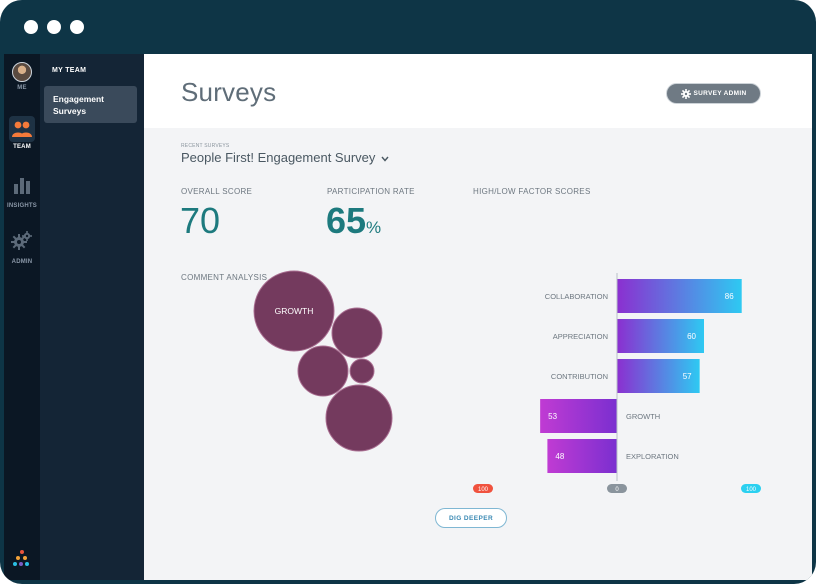 The image size is (816, 584). Describe the element at coordinates (346, 220) in the screenshot. I see `participation-rate-value: 65` at that location.